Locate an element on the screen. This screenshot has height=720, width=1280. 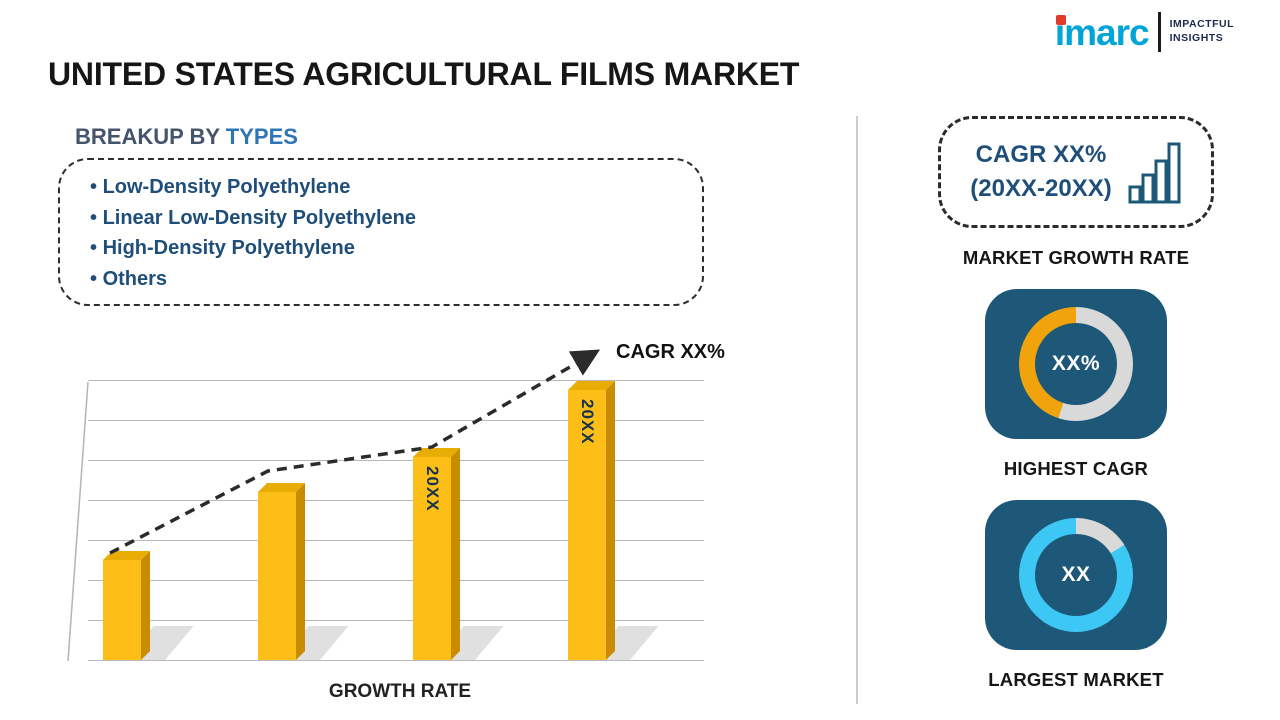
page-title: UNITED STATES AGRICULTURAL FILMS MARKET is located at coordinates (424, 74).